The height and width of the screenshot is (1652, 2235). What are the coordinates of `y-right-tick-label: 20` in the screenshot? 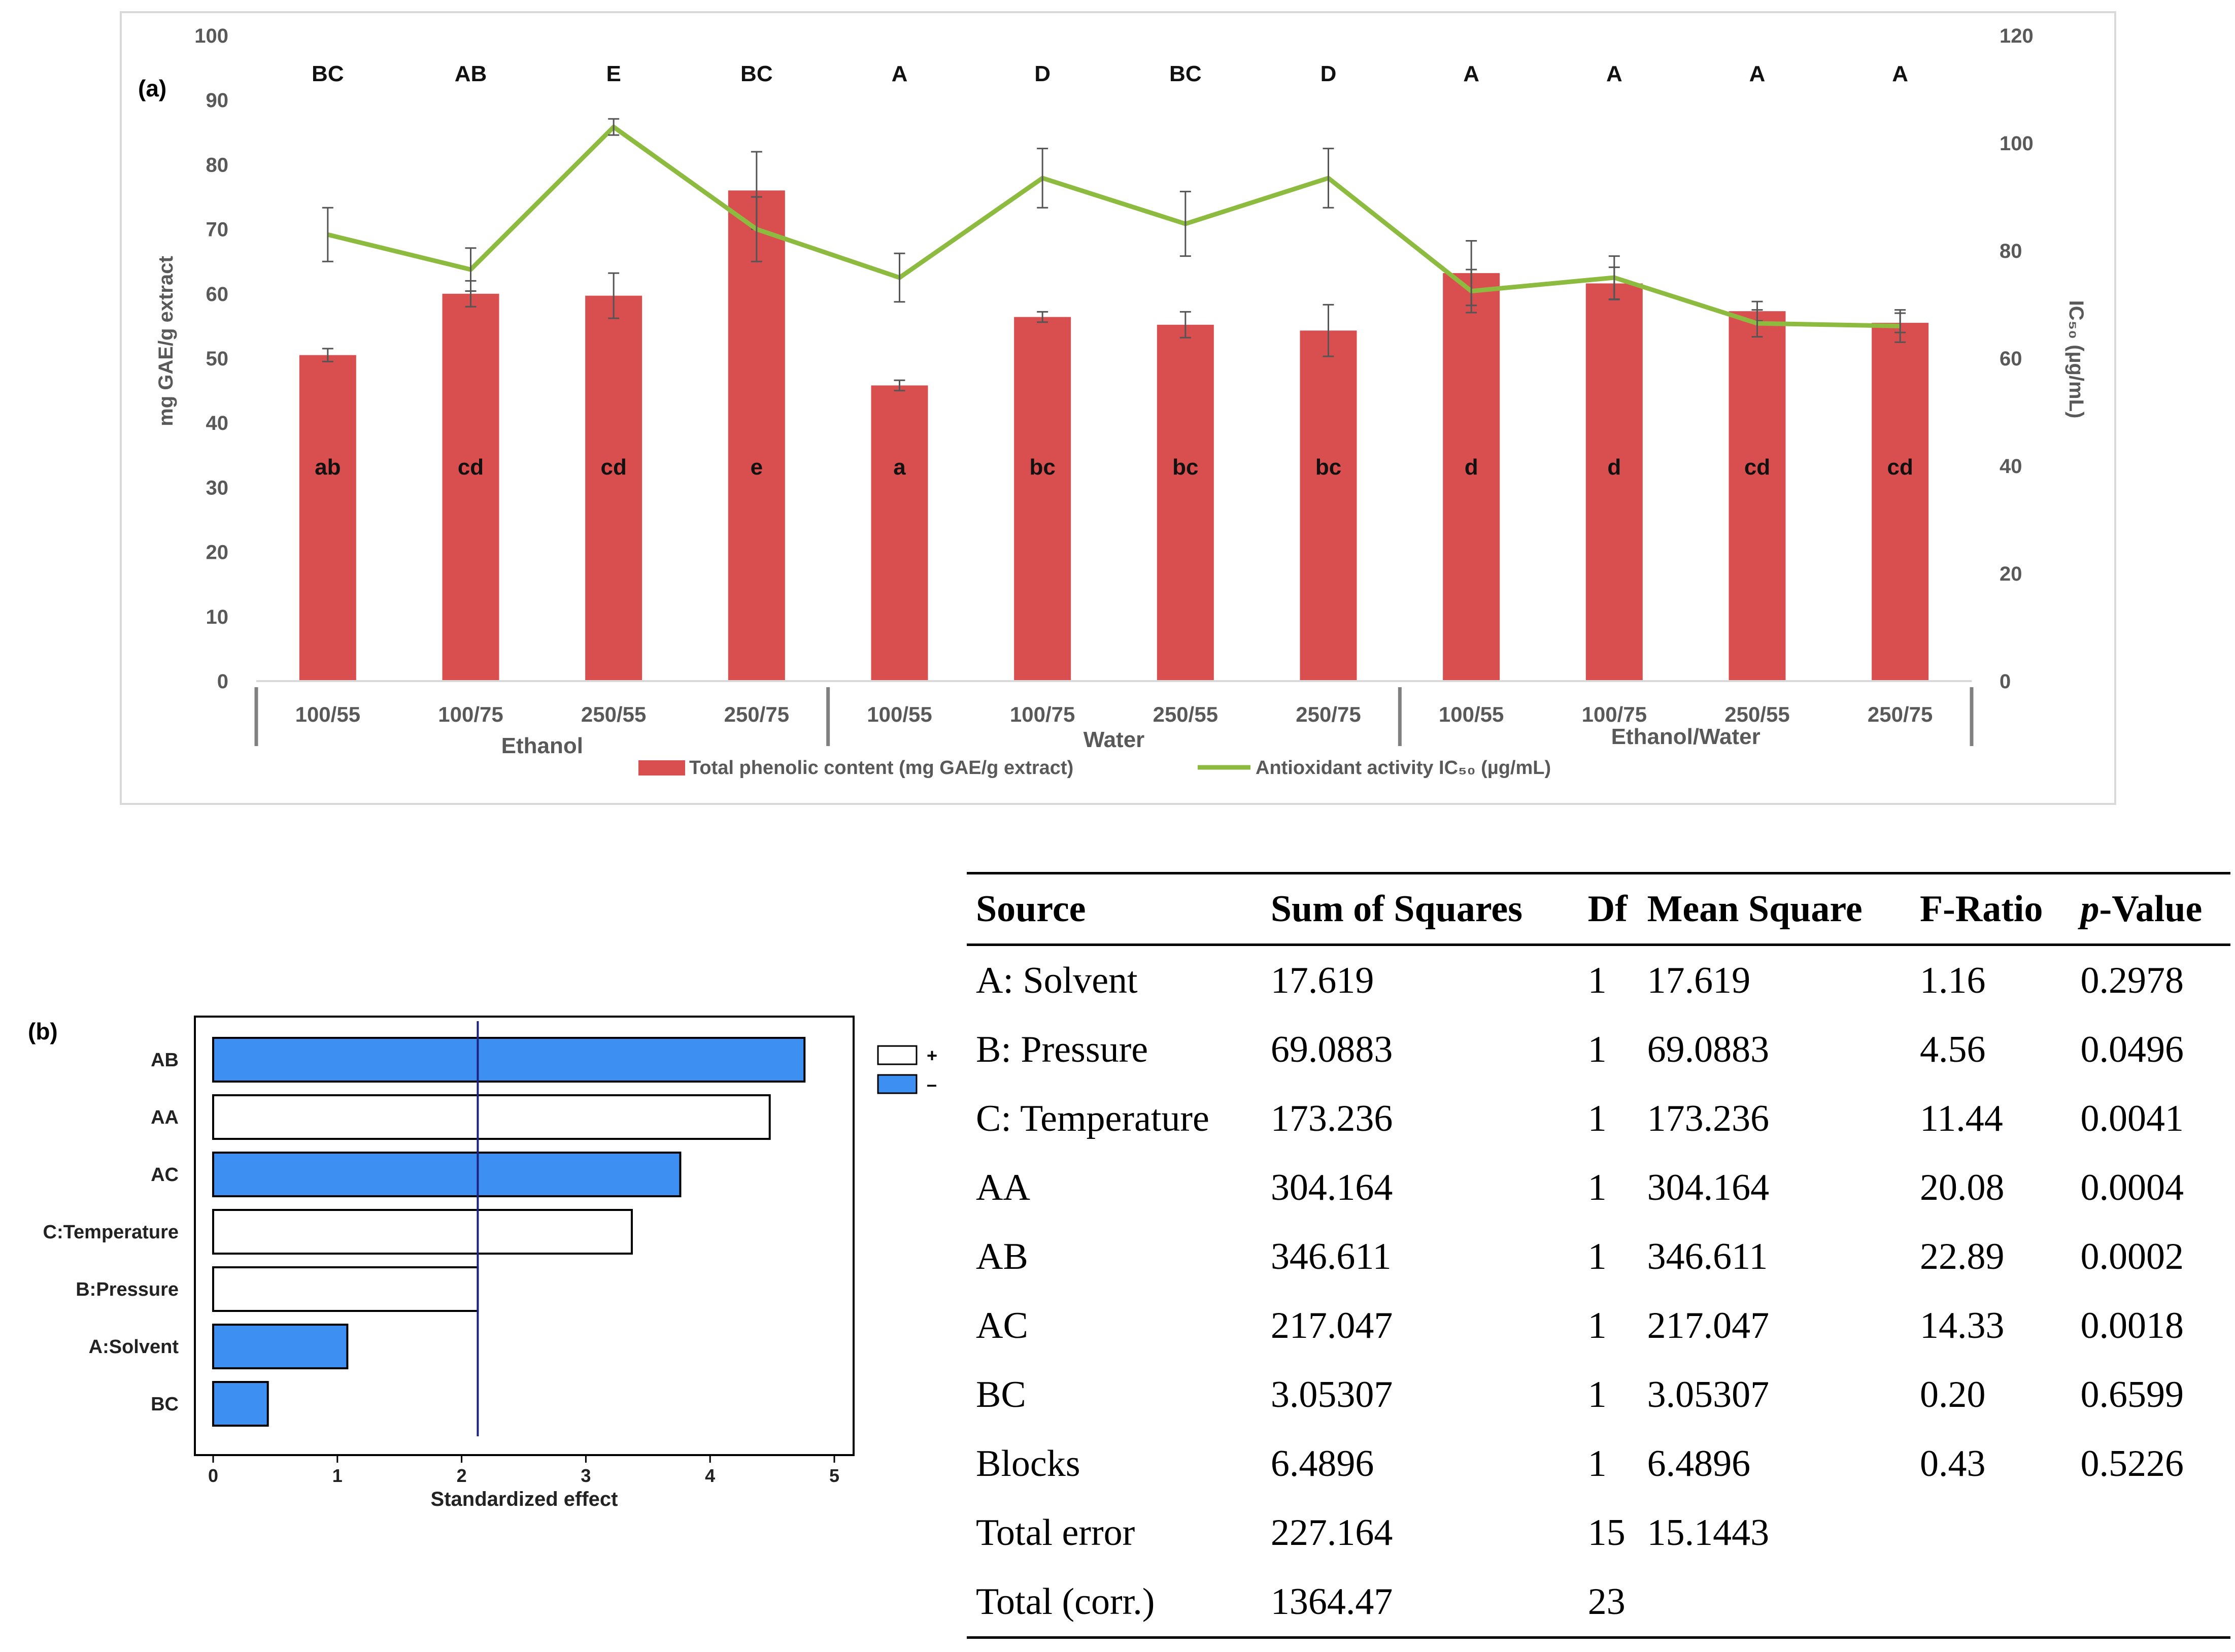 It's located at (2011, 574).